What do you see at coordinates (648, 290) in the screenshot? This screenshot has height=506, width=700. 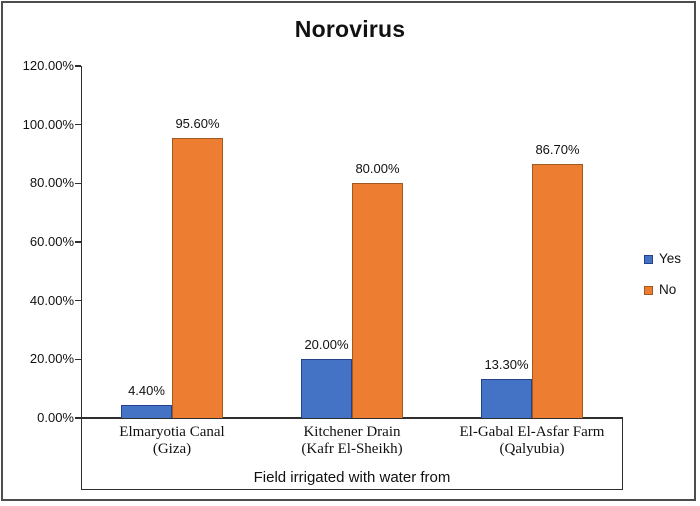 I see `legend-swatch-no-icon` at bounding box center [648, 290].